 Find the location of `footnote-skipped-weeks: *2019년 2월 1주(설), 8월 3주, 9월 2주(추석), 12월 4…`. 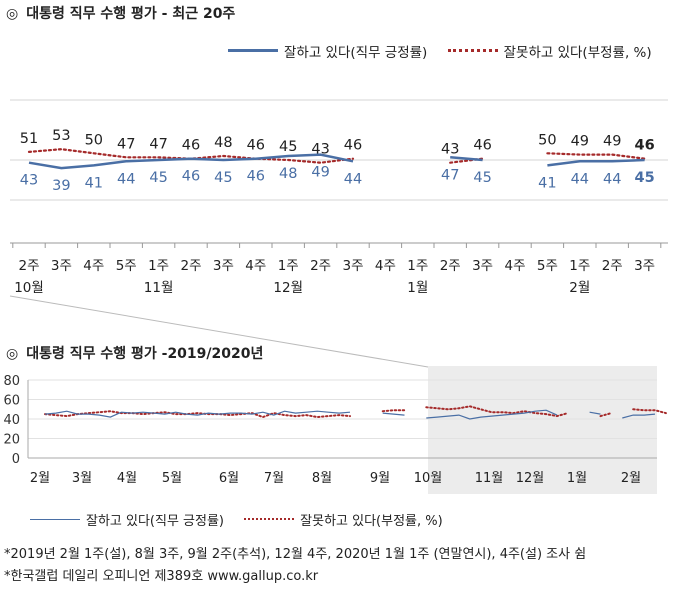

footnote-skipped-weeks: *2019년 2월 1주(설), 8월 3주, 9월 2주(추석), 12월 4… is located at coordinates (295, 554).